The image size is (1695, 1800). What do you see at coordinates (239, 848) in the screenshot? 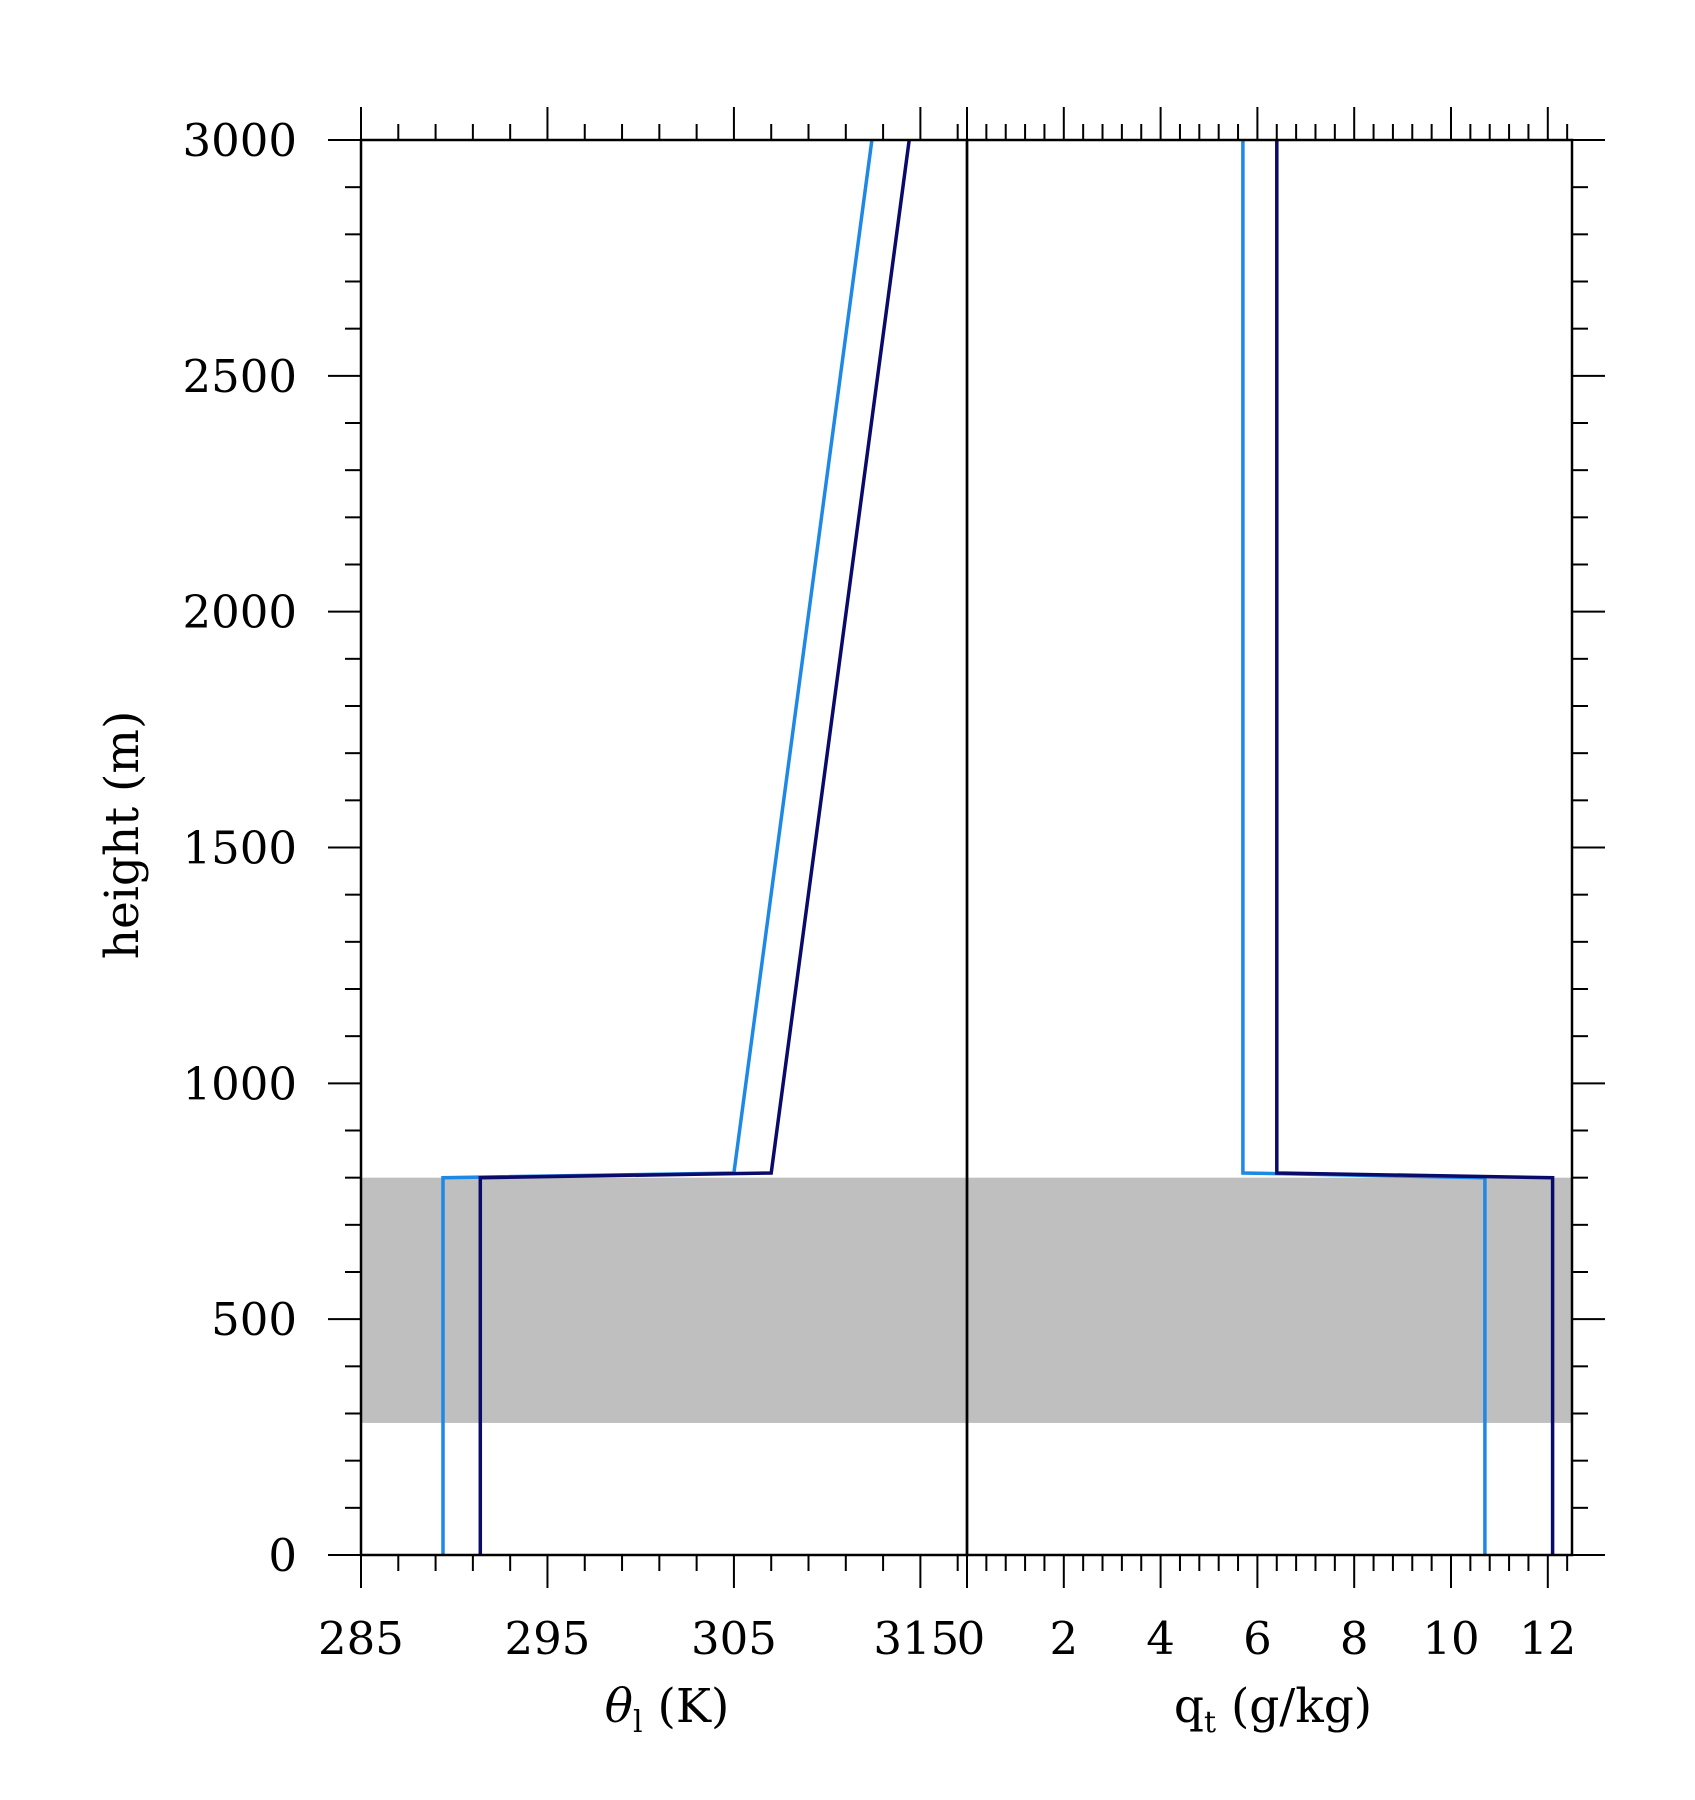
I see `y-tick-label: 1500` at bounding box center [239, 848].